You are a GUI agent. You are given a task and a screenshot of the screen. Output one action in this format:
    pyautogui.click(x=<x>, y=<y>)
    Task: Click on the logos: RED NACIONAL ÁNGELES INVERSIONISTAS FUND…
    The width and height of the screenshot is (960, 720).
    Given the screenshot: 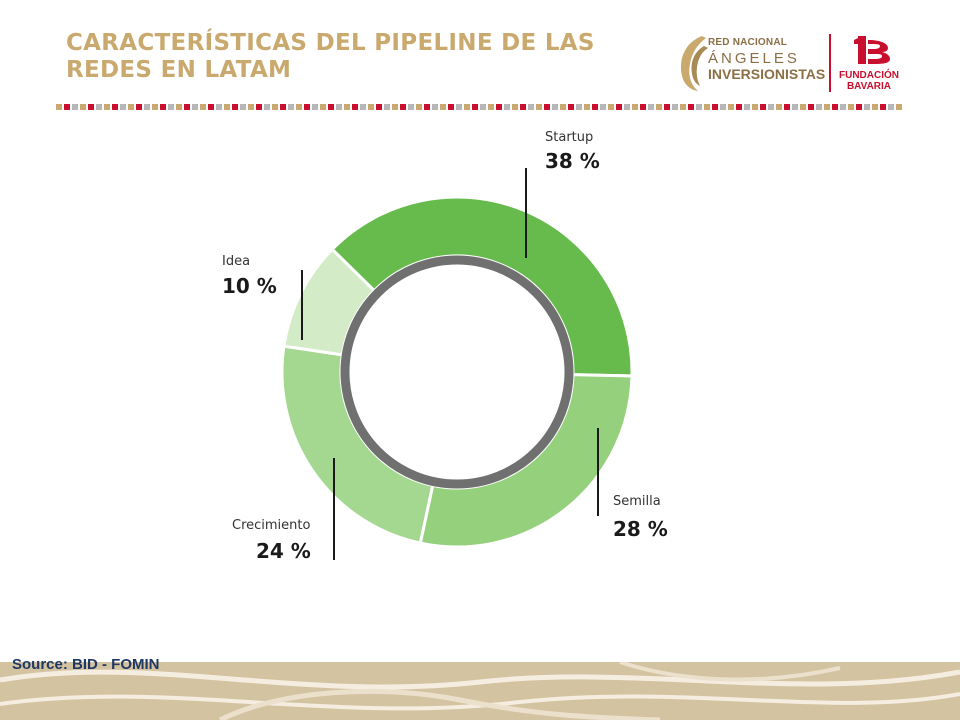 What is the action you would take?
    pyautogui.click(x=796, y=62)
    